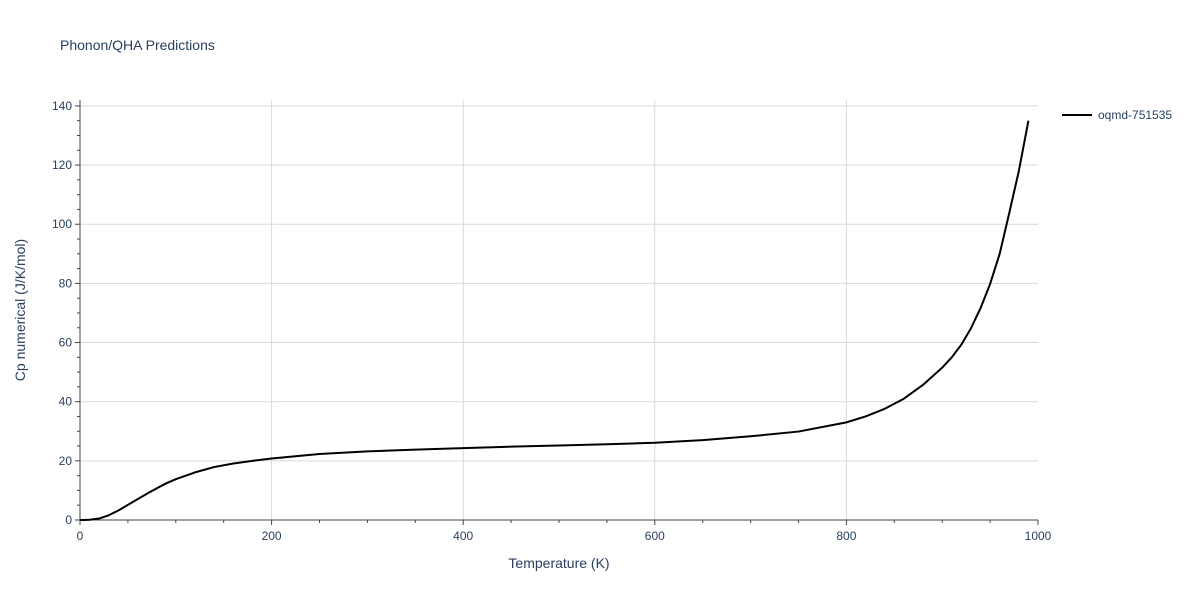 This screenshot has width=1200, height=600. Describe the element at coordinates (846, 536) in the screenshot. I see `x-tick-label-800: 800` at that location.